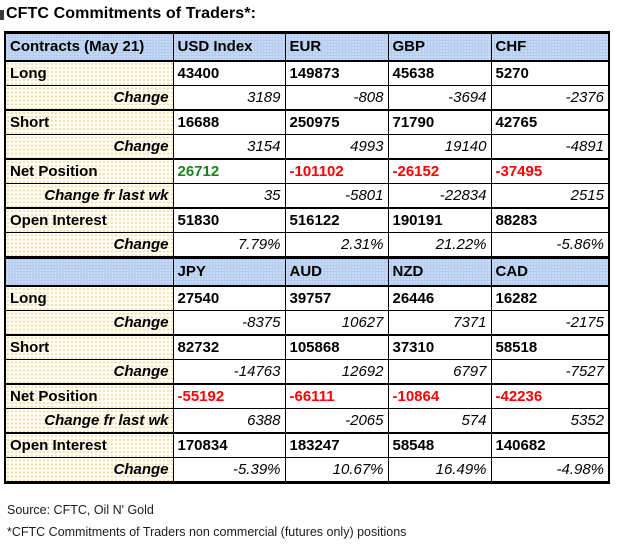 This screenshot has width=621, height=550. What do you see at coordinates (229, 73) in the screenshot?
I see `value-cell: 43400` at bounding box center [229, 73].